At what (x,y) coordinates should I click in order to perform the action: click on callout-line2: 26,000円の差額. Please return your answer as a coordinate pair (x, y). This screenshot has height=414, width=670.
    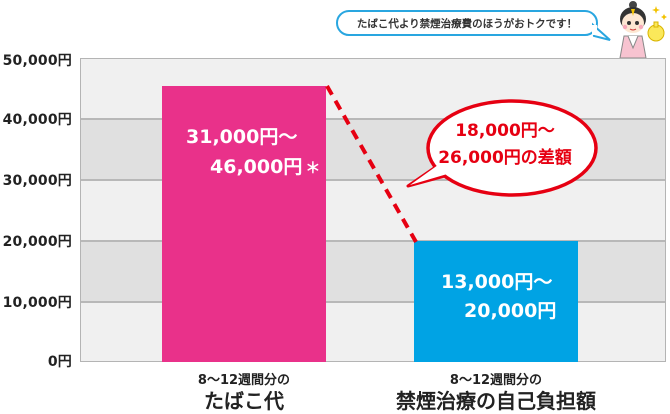
    Looking at the image, I should click on (505, 158).